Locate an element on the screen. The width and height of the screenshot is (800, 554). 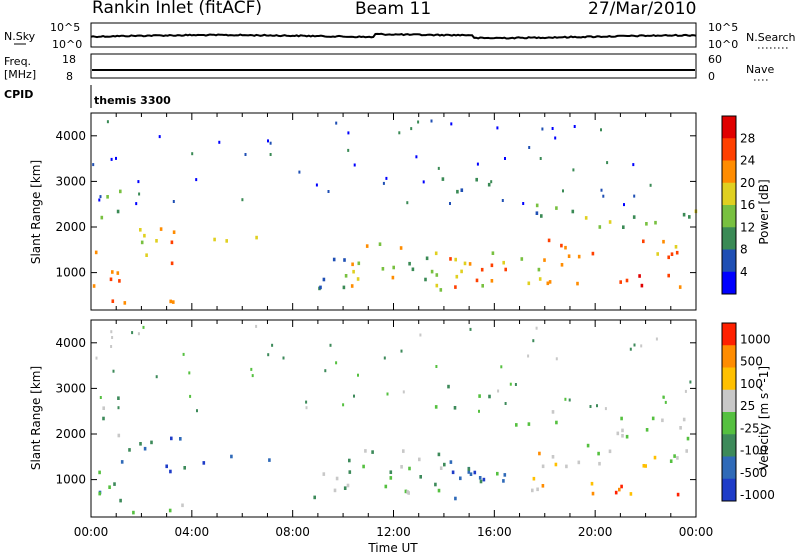
nave-tick-top: 60 is located at coordinates (715, 59).